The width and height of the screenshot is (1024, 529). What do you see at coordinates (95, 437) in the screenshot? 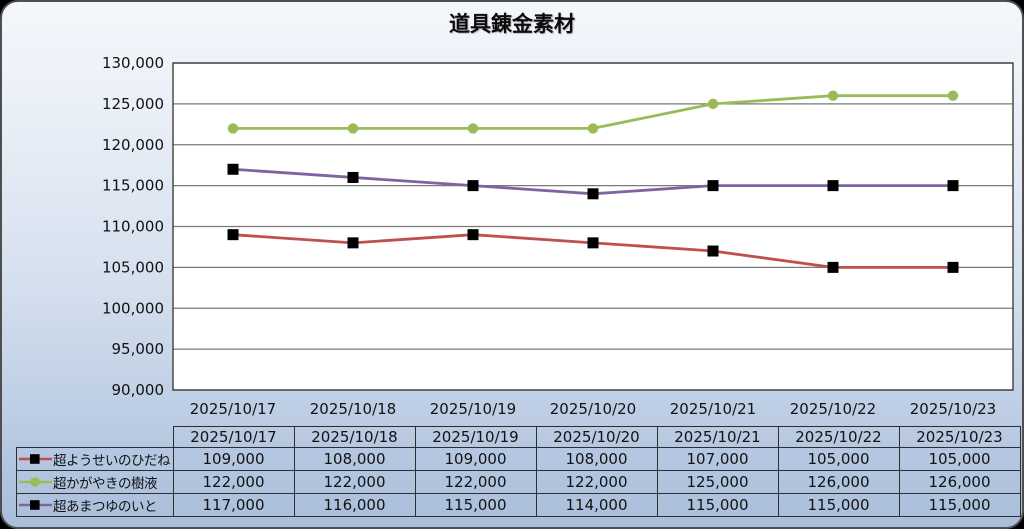
I see `table-corner-cell` at bounding box center [95, 437].